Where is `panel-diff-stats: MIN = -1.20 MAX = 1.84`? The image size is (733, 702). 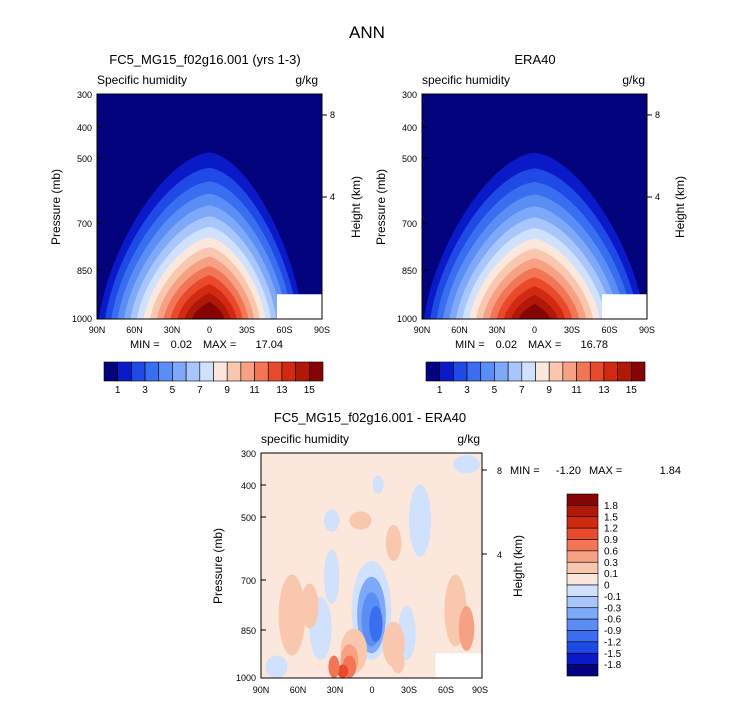
panel-diff-stats: MIN = -1.20 MAX = 1.84 is located at coordinates (595, 471).